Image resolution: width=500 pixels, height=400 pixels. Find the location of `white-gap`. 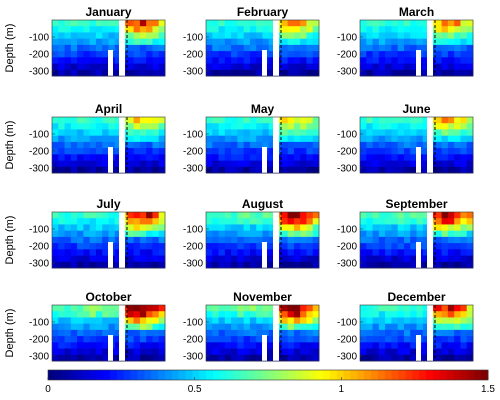

white-gap is located at coordinates (122, 145).